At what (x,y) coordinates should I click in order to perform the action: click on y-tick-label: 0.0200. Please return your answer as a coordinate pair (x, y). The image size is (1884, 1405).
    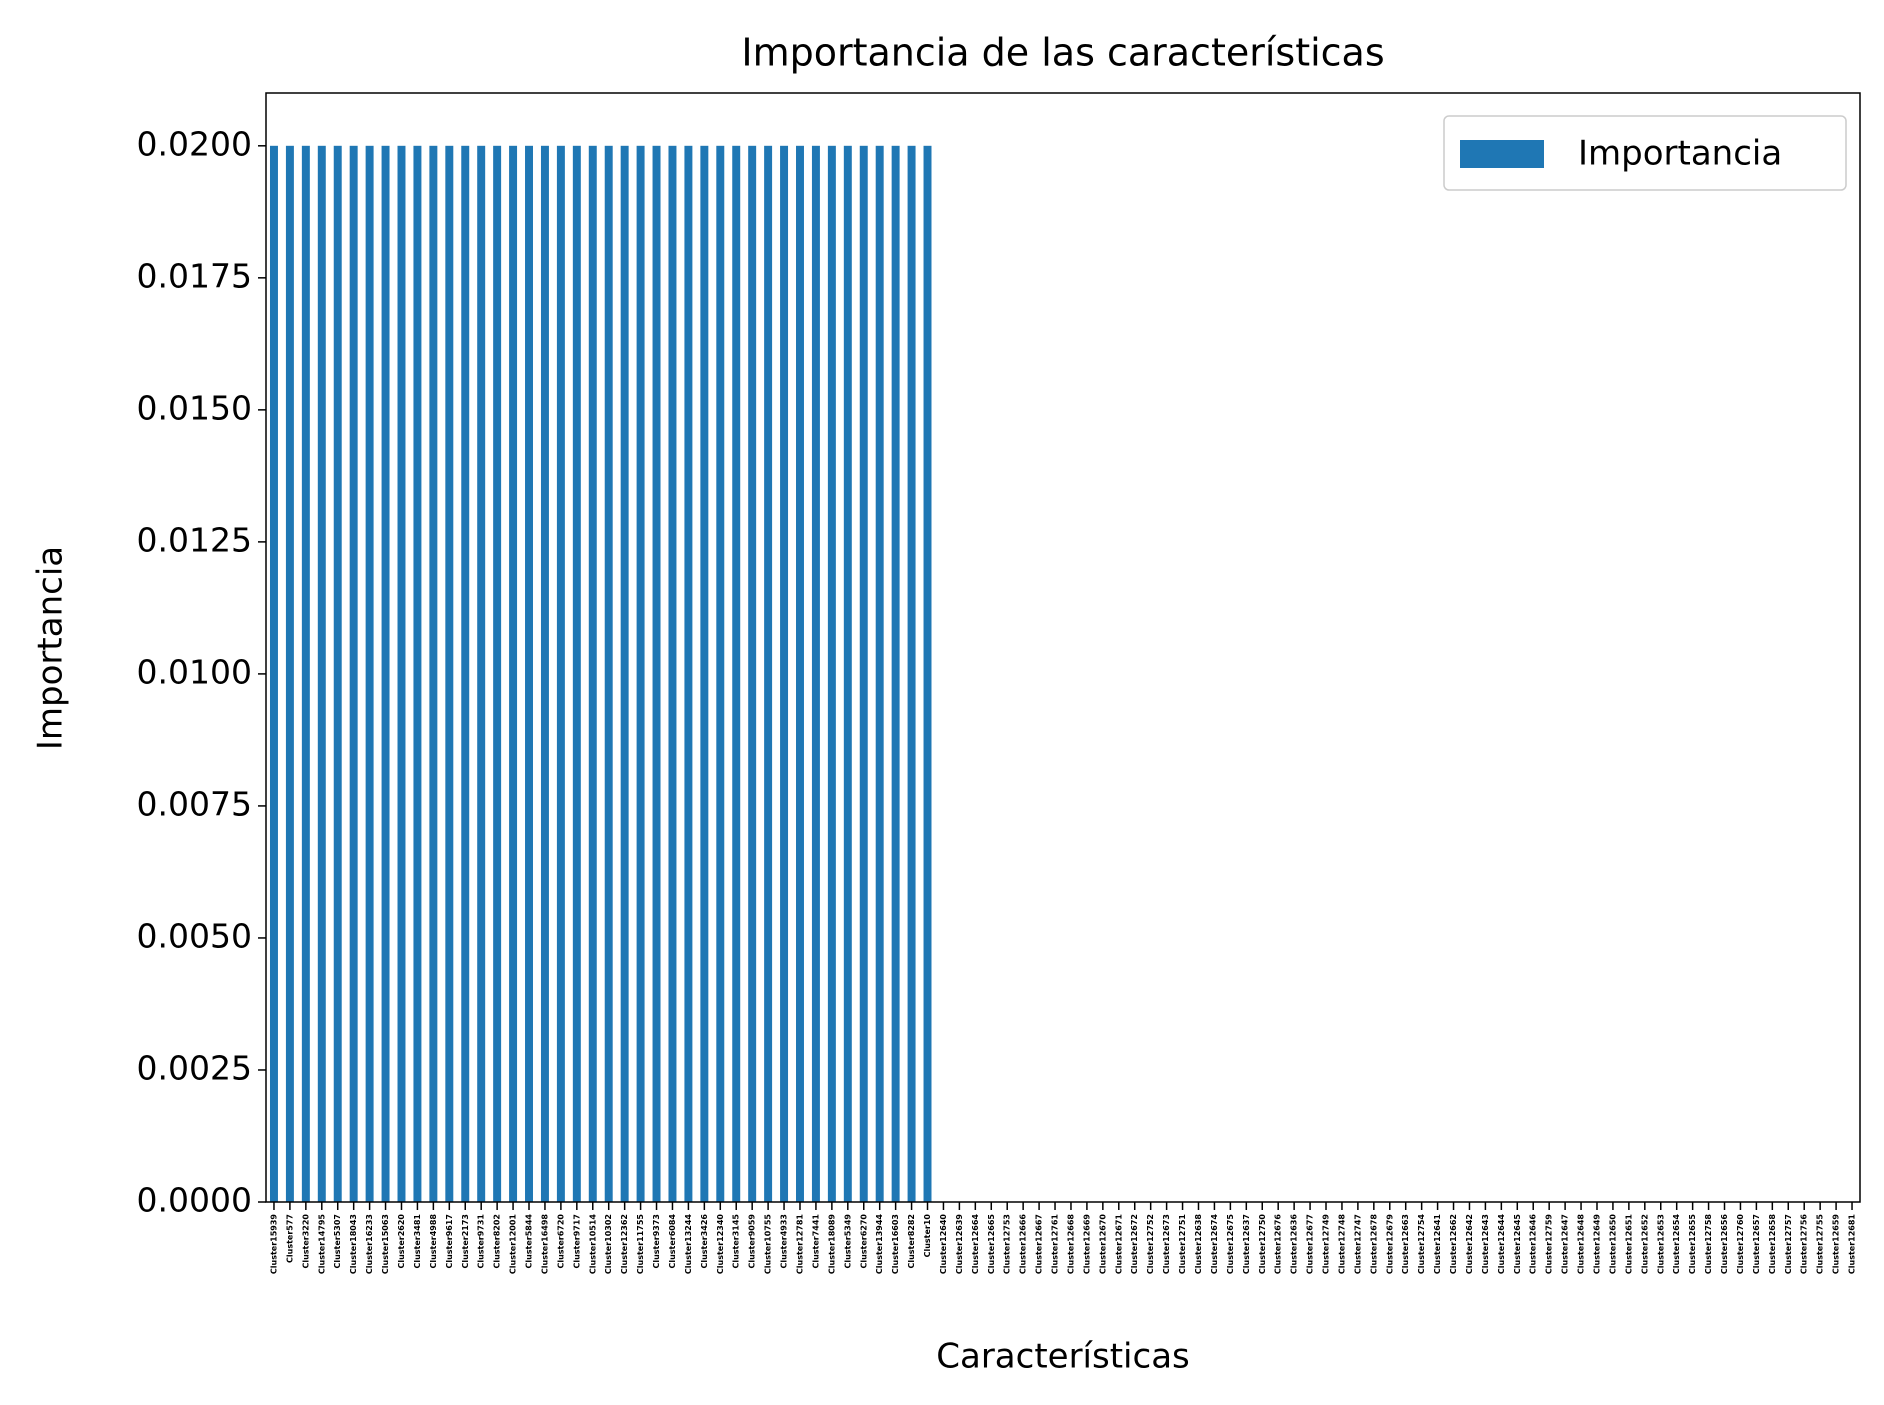
    Looking at the image, I should click on (194, 143).